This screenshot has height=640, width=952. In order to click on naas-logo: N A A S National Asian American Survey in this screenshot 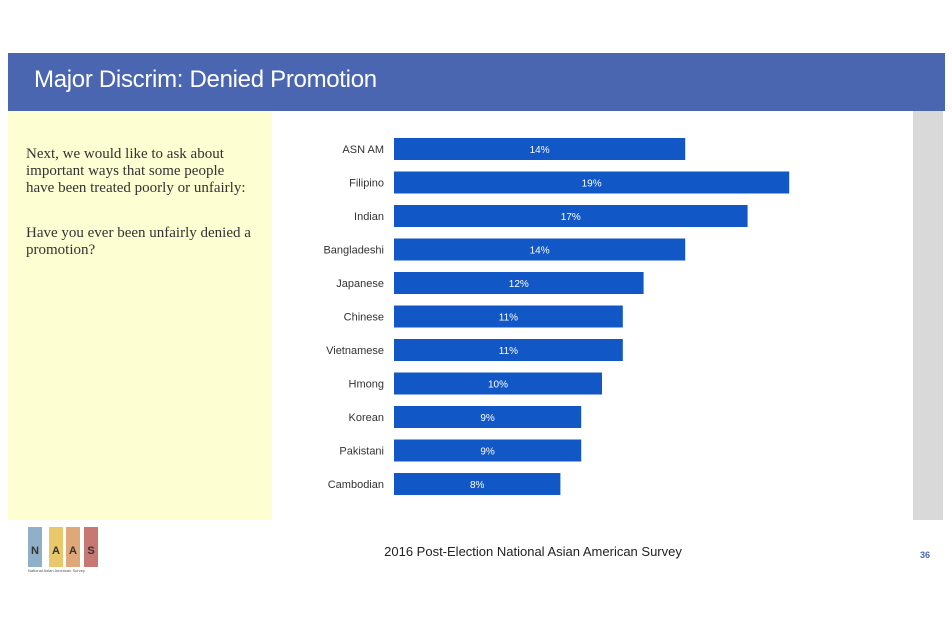, I will do `click(68, 551)`.